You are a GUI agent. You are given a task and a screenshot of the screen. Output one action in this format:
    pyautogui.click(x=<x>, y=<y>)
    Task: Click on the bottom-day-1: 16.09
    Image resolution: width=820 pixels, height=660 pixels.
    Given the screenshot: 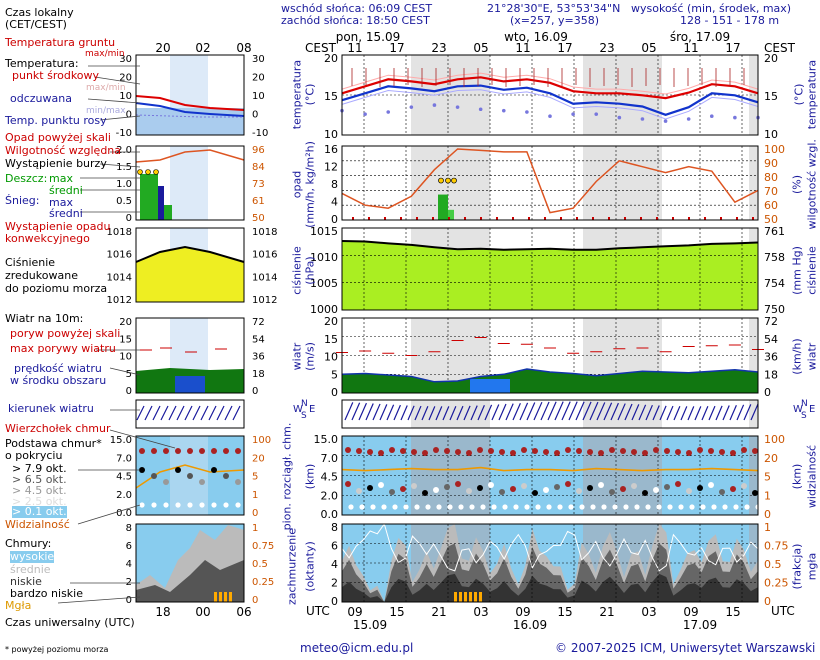 What is the action you would take?
    pyautogui.click(x=530, y=625)
    